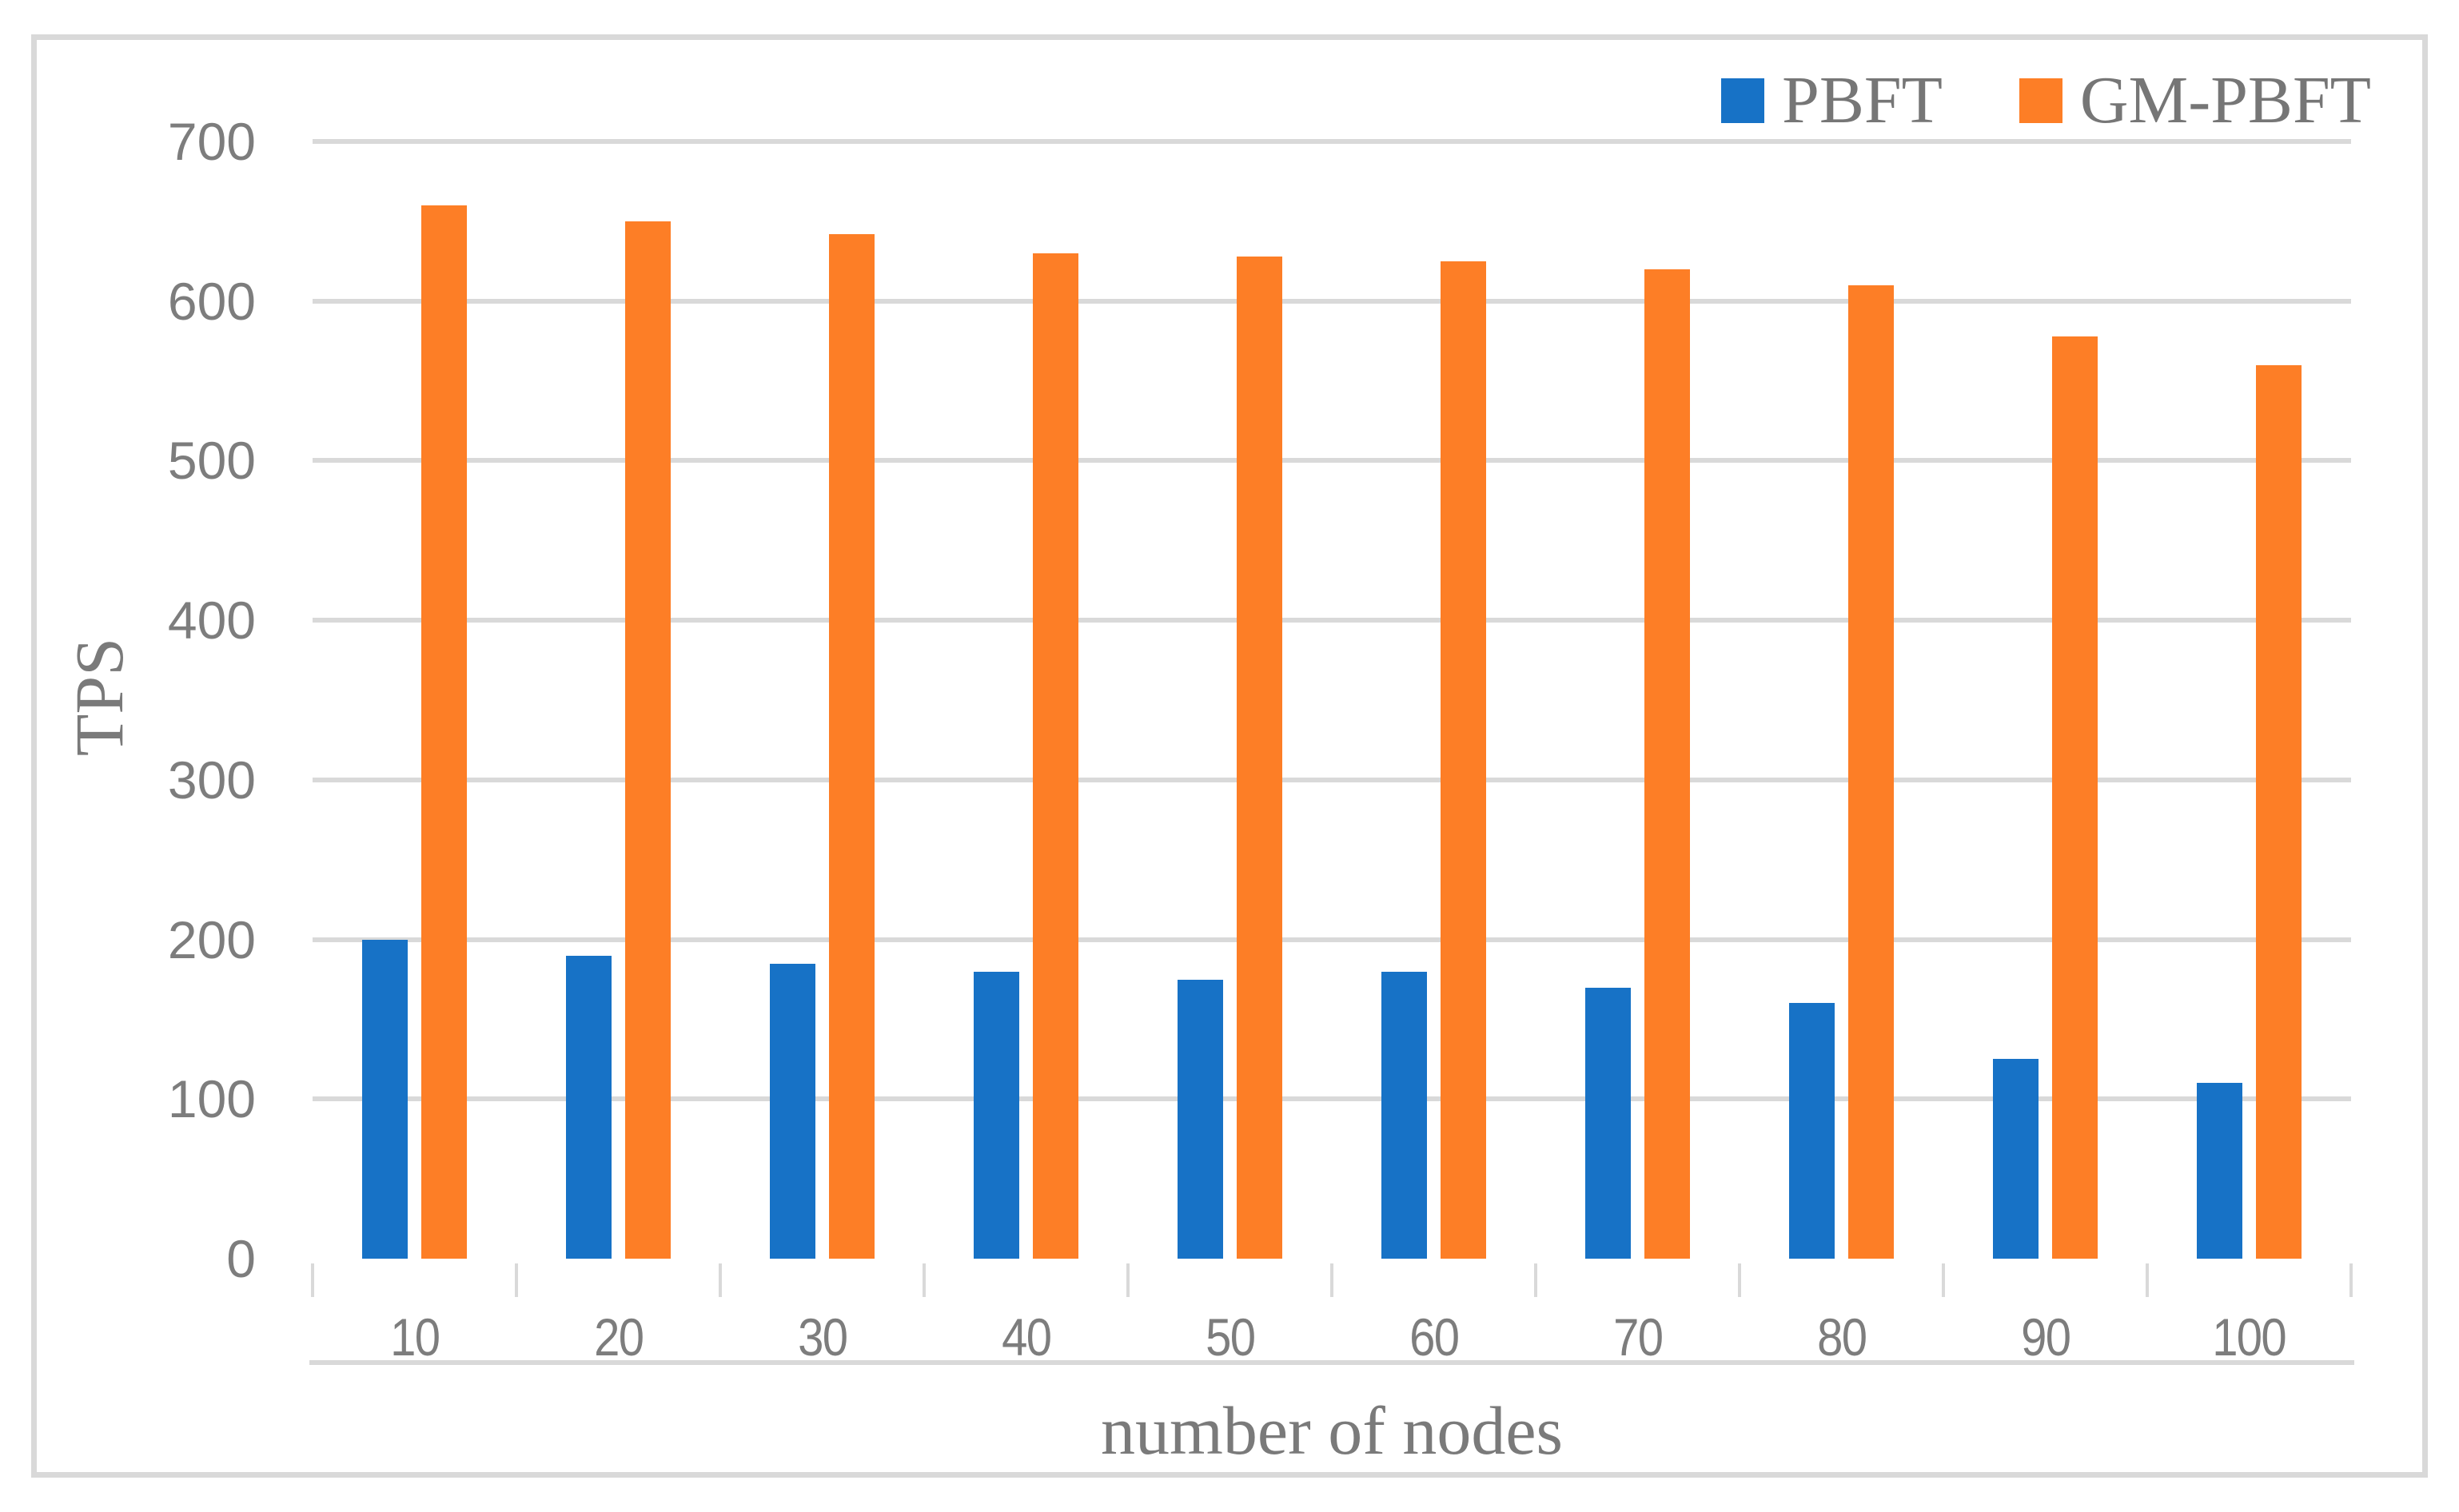  I want to click on x-tick-text: 70, so click(1638, 1337).